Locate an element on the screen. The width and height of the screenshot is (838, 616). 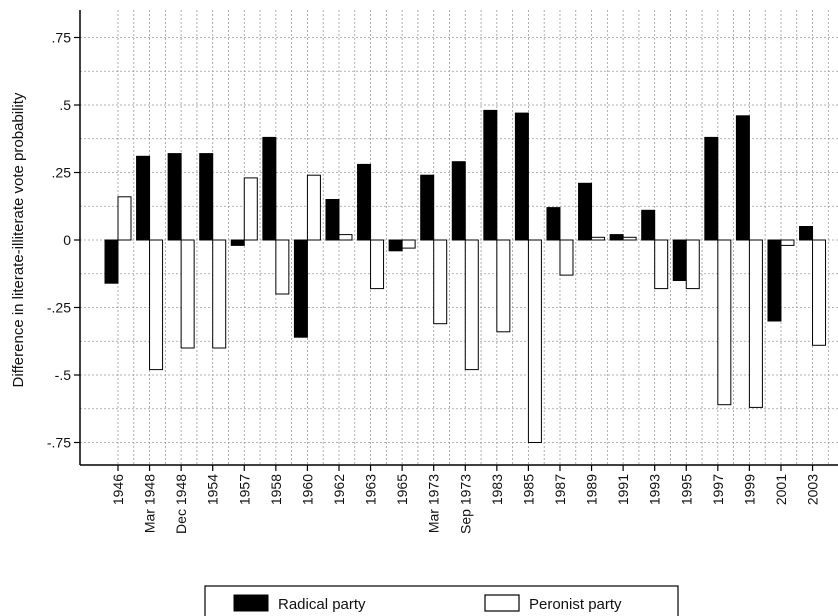
radical-bar-1946 is located at coordinates (111, 261).